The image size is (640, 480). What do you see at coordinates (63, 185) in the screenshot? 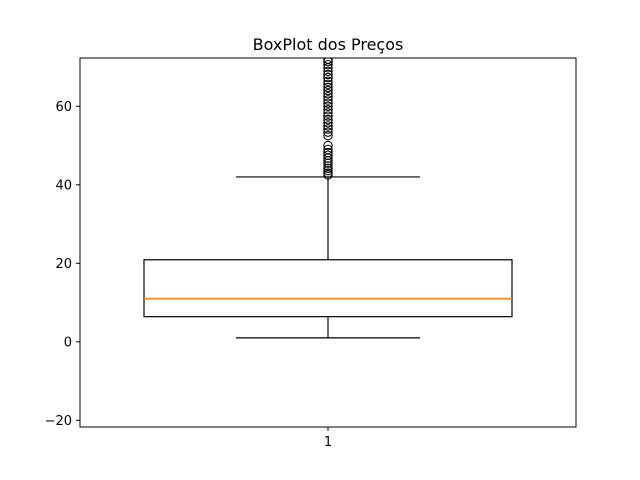
I see `y-tick-label: 40` at bounding box center [63, 185].